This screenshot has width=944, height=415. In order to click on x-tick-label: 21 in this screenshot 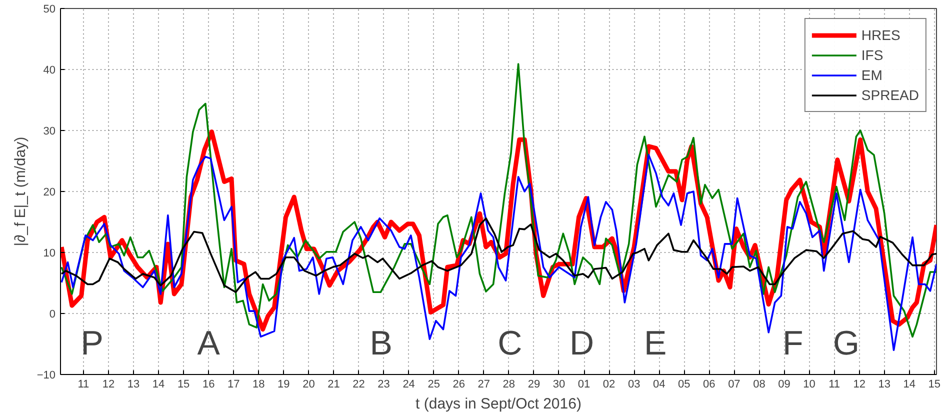, I will do `click(334, 384)`.